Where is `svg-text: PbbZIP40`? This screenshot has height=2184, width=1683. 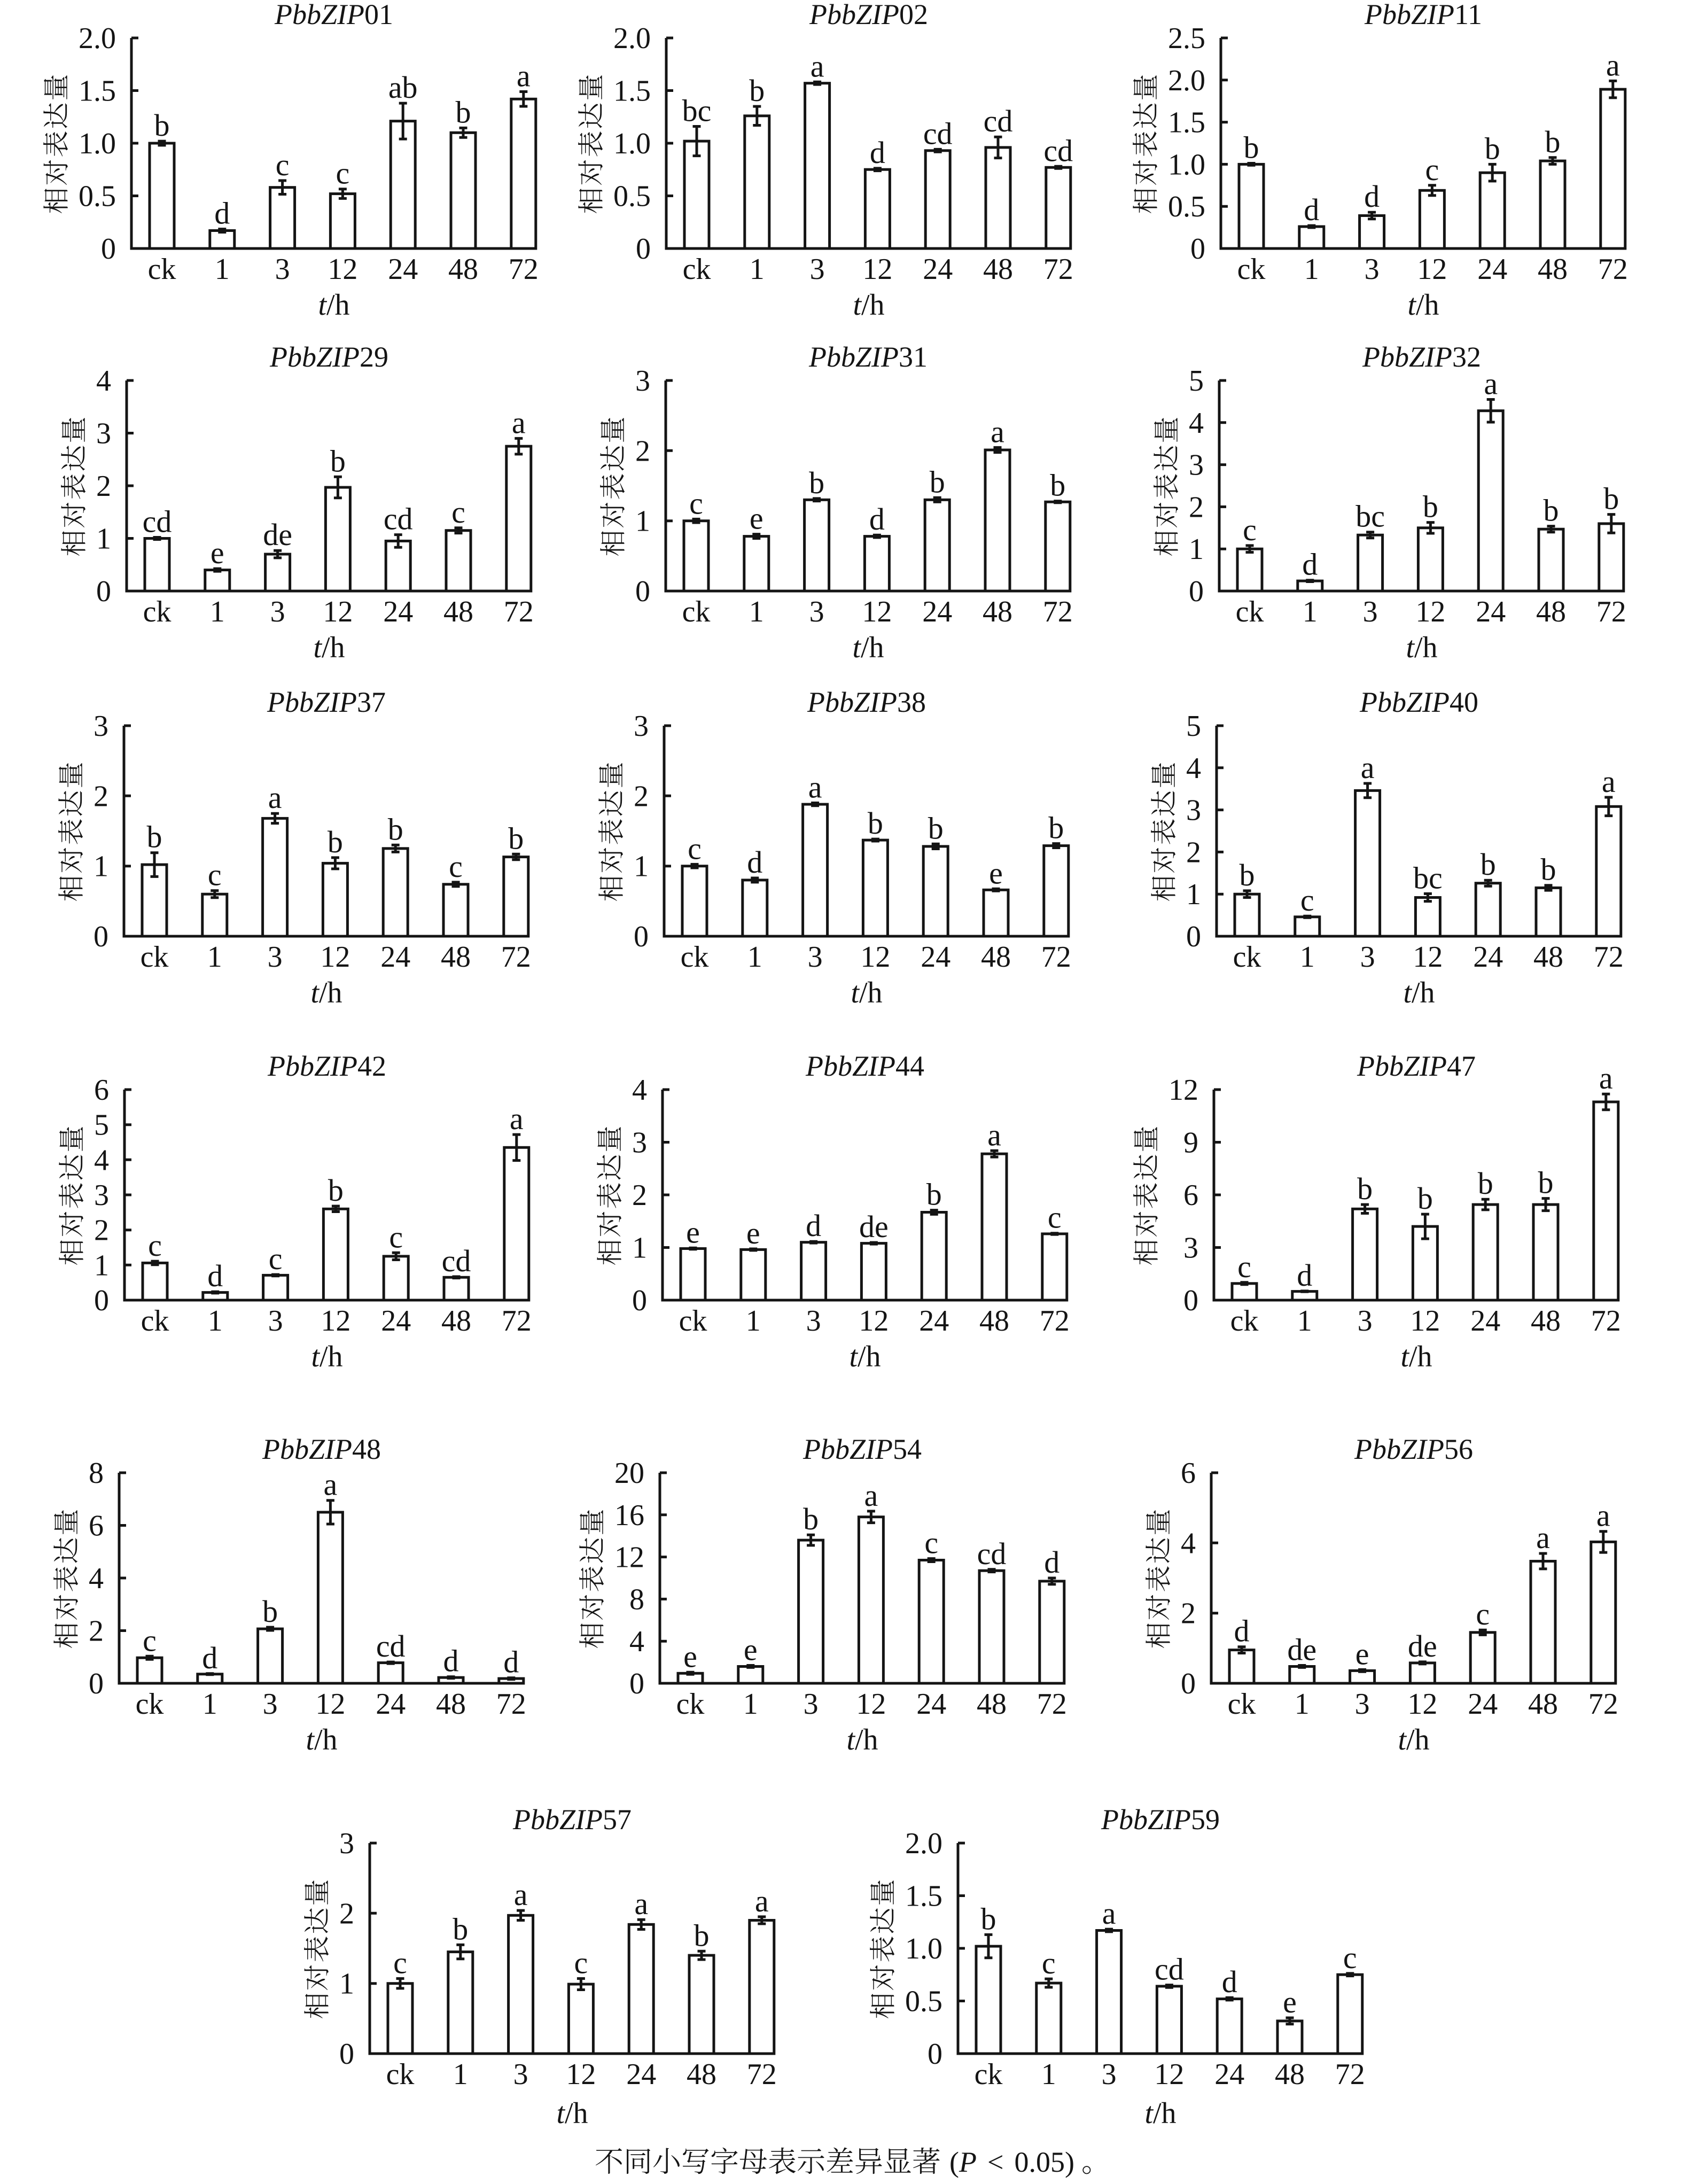 svg-text: PbbZIP40 is located at coordinates (1418, 702).